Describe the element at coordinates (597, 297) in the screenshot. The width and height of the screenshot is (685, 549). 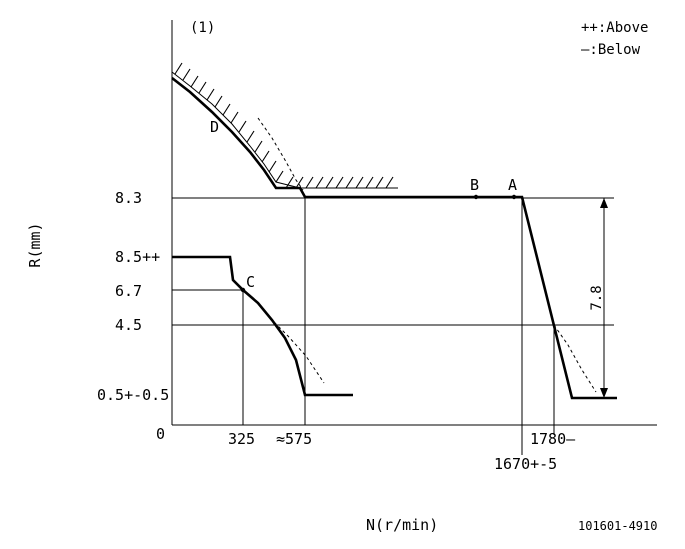
I see `dimension-label: 7.8` at that location.